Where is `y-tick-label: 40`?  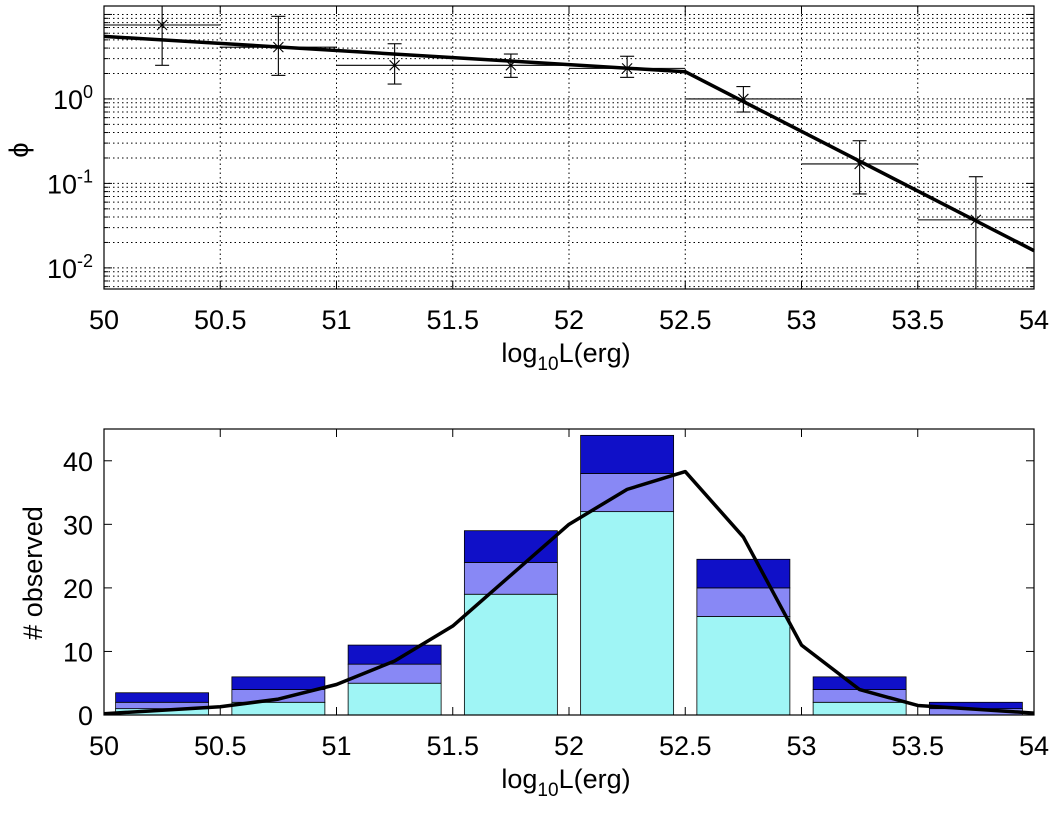
y-tick-label: 40 is located at coordinates (78, 462).